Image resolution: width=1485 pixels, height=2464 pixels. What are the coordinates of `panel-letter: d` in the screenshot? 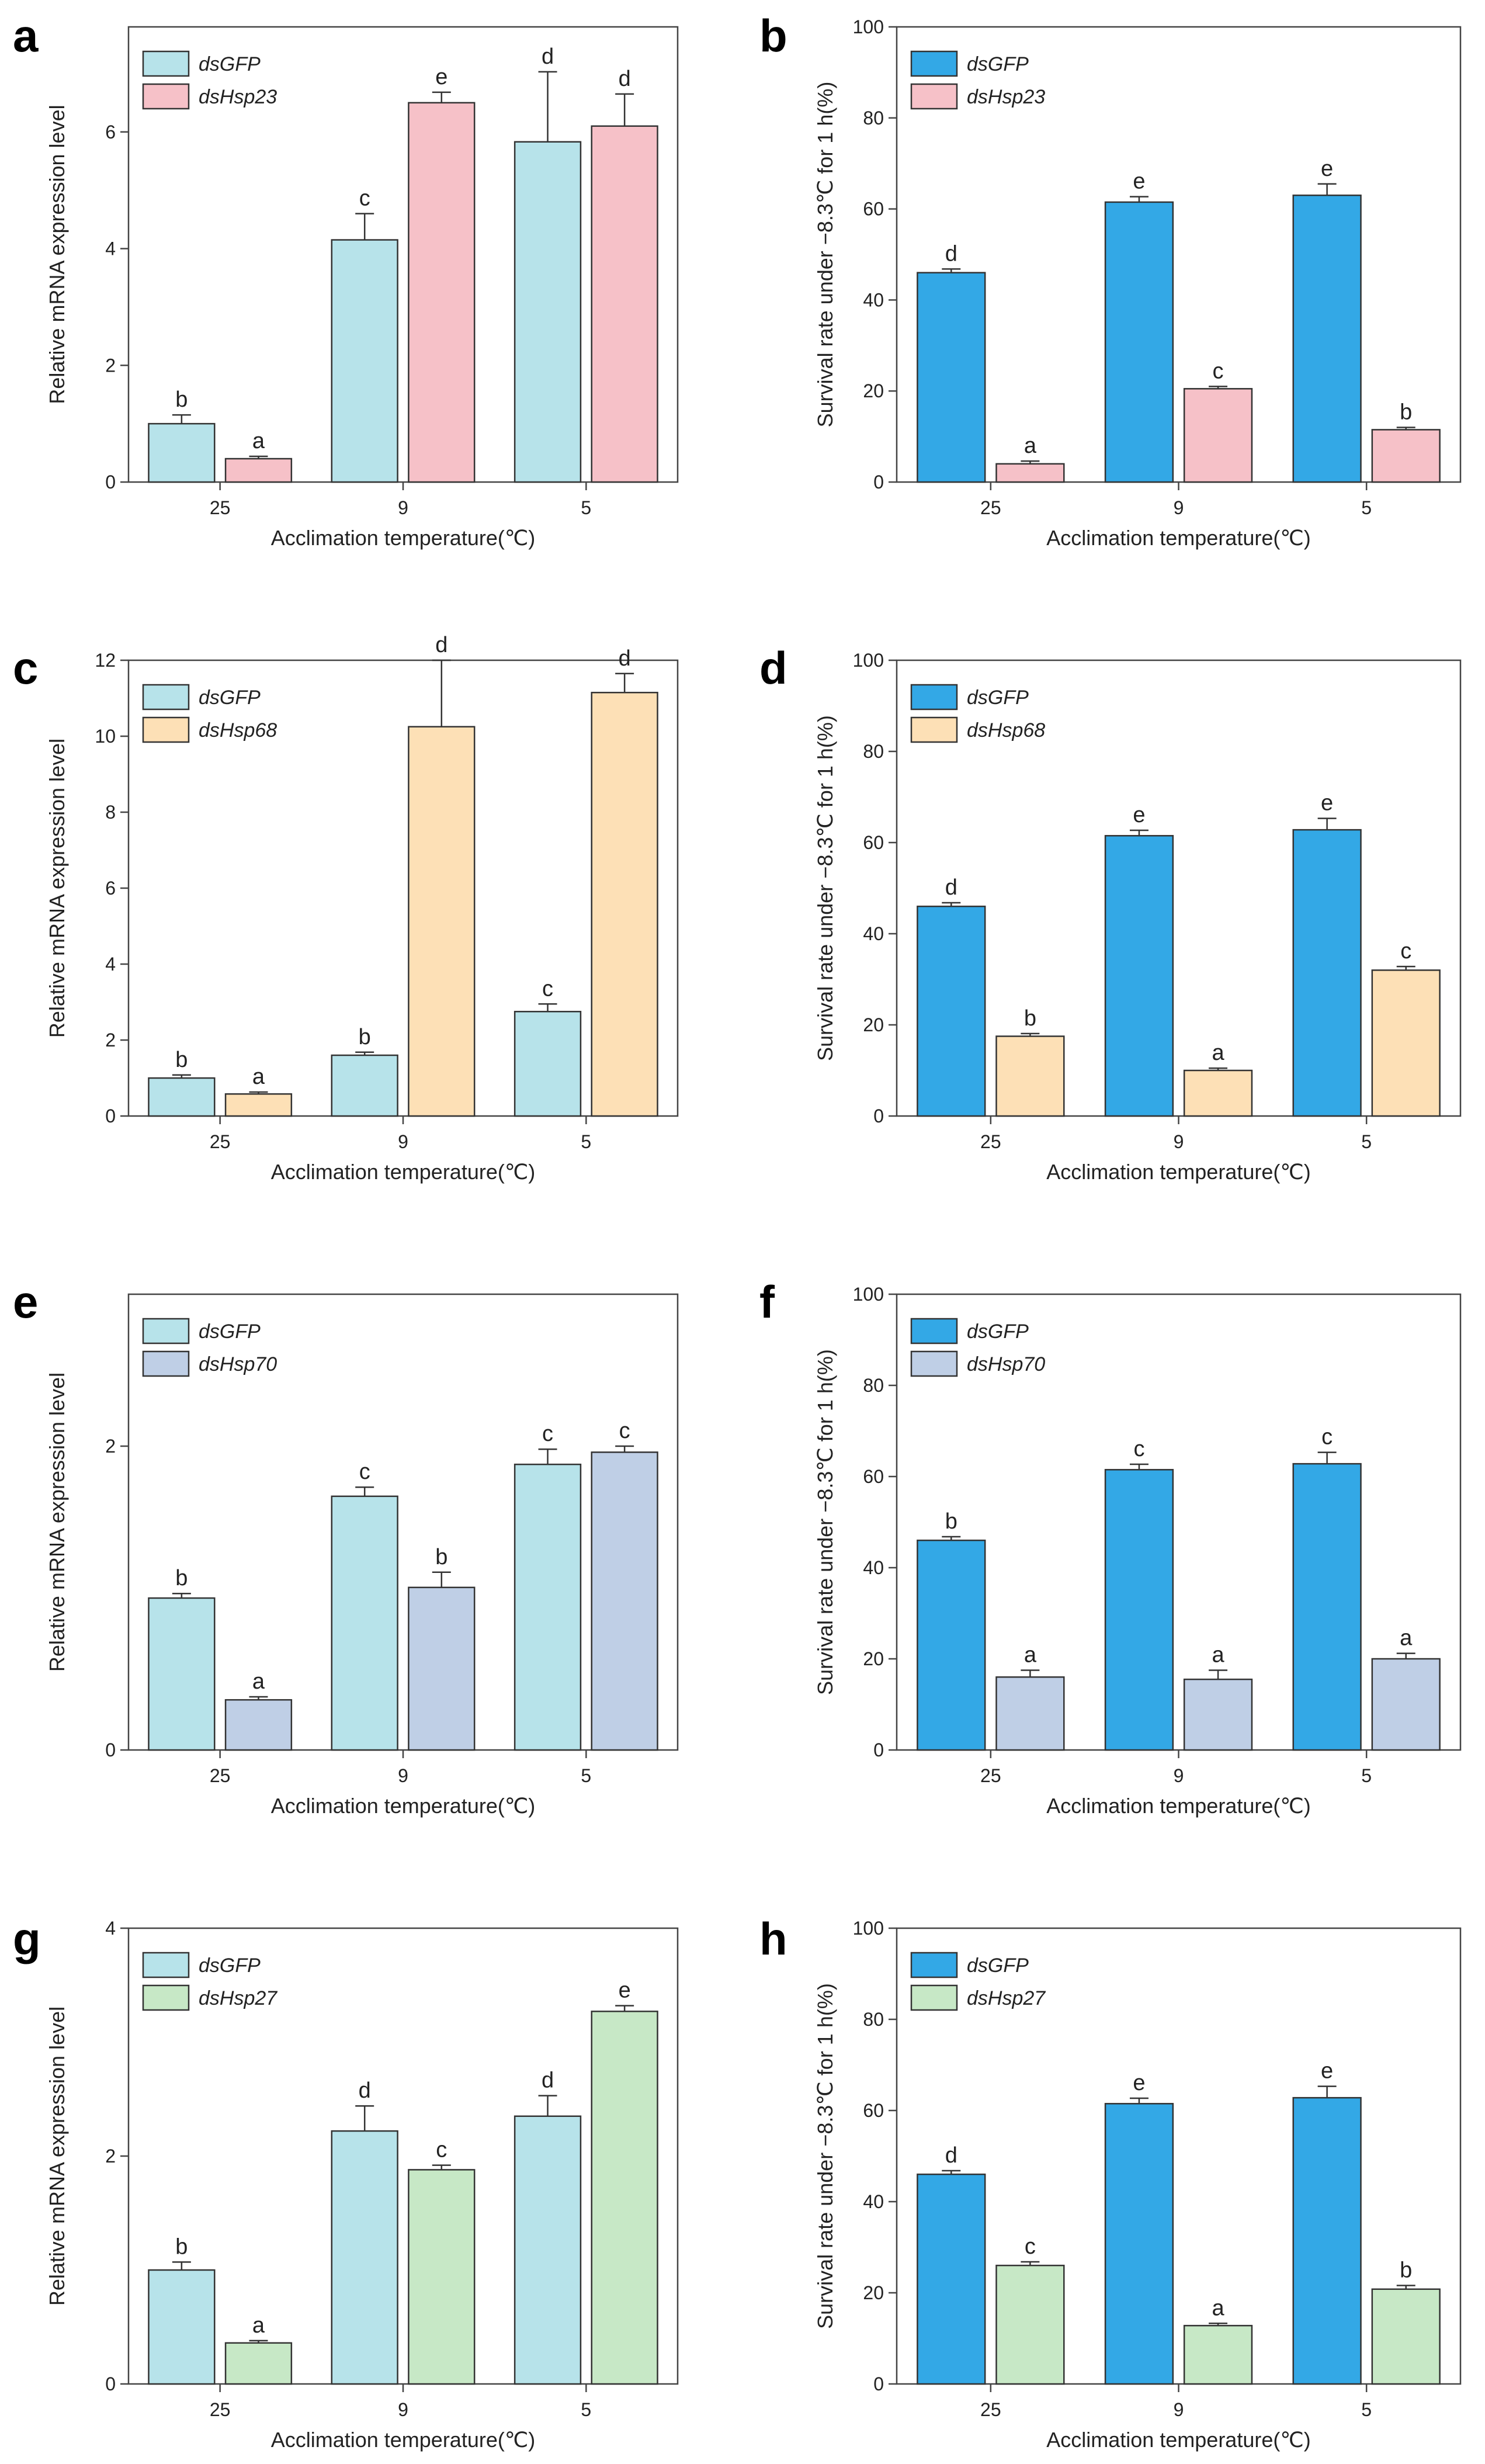 It's located at (773, 668).